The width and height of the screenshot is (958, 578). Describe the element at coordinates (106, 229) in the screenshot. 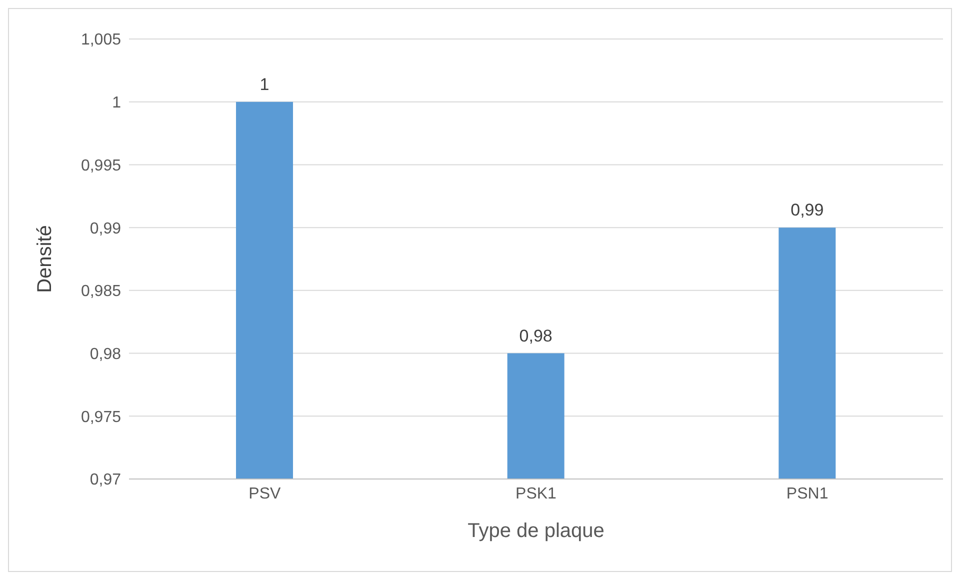

I see `y-tick-label: 0,99` at that location.